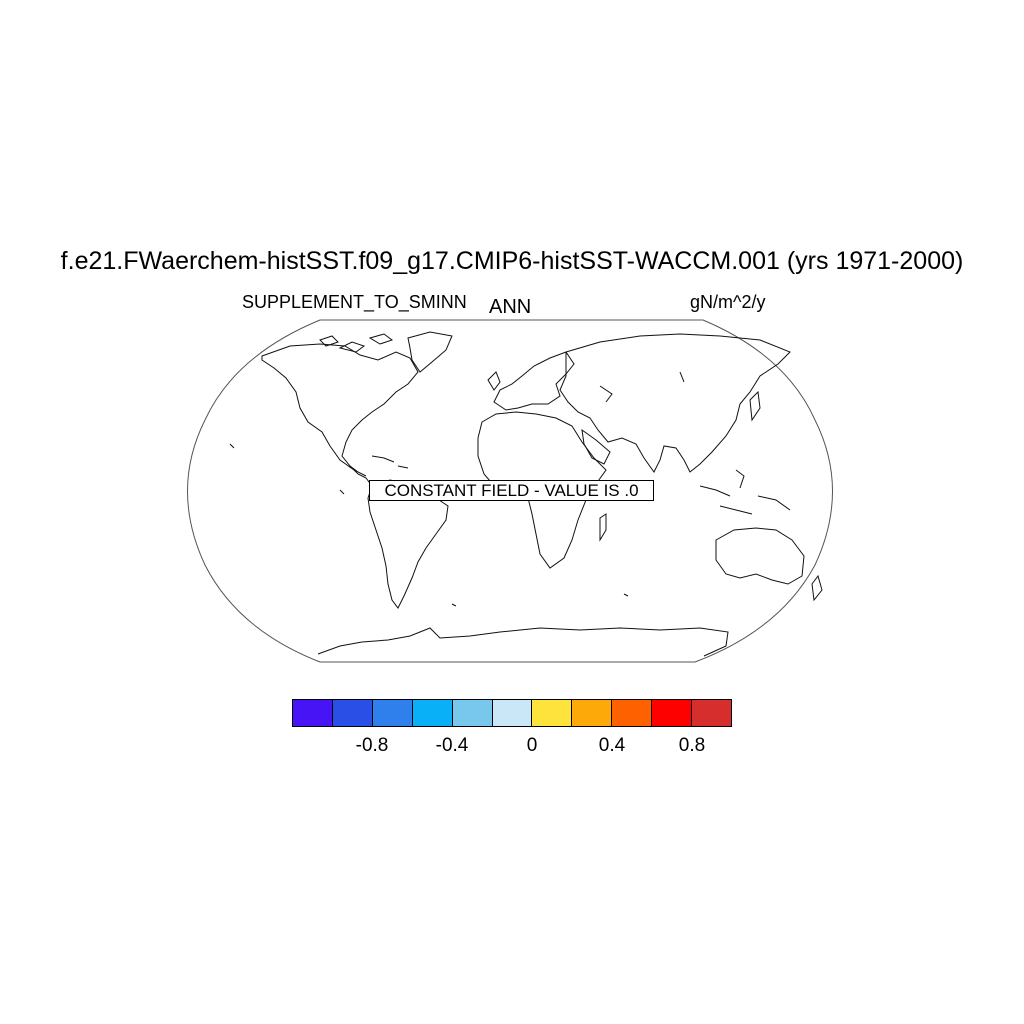  I want to click on coastline-antarctica, so click(523, 642).